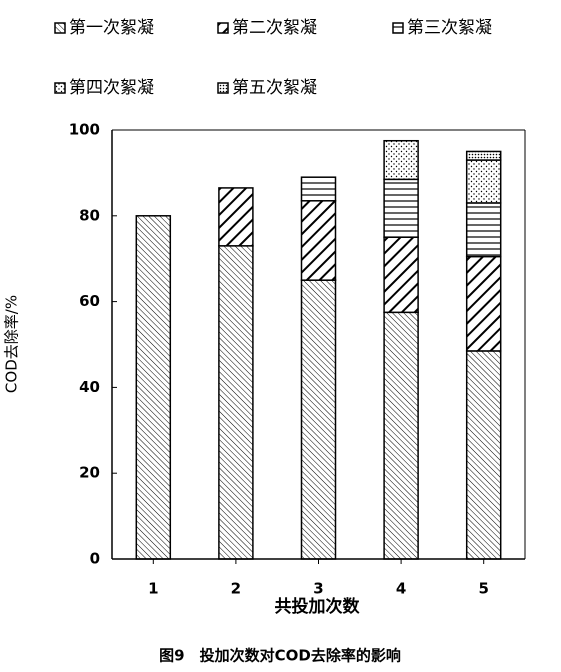 This screenshot has height=672, width=561. I want to click on caption: 图9 投加次数对COD去除率的影响, so click(280, 656).